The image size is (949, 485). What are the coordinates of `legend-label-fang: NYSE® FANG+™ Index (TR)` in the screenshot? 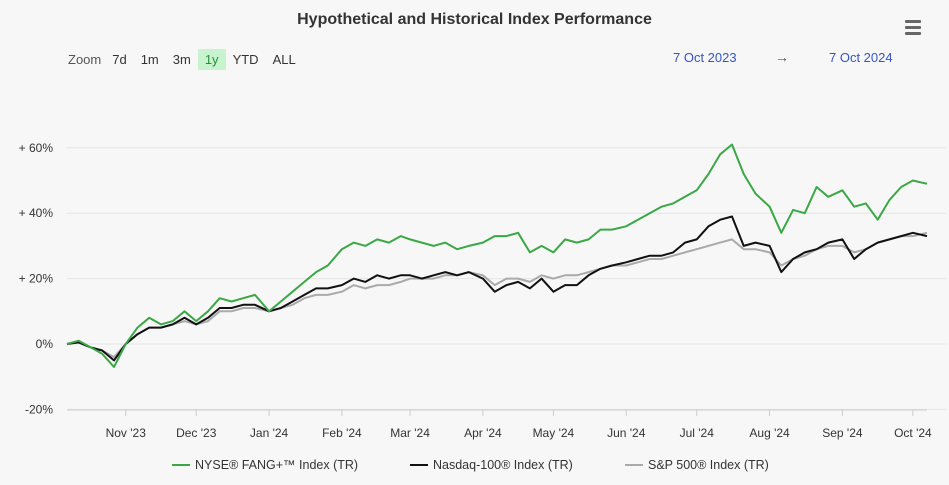 It's located at (277, 465).